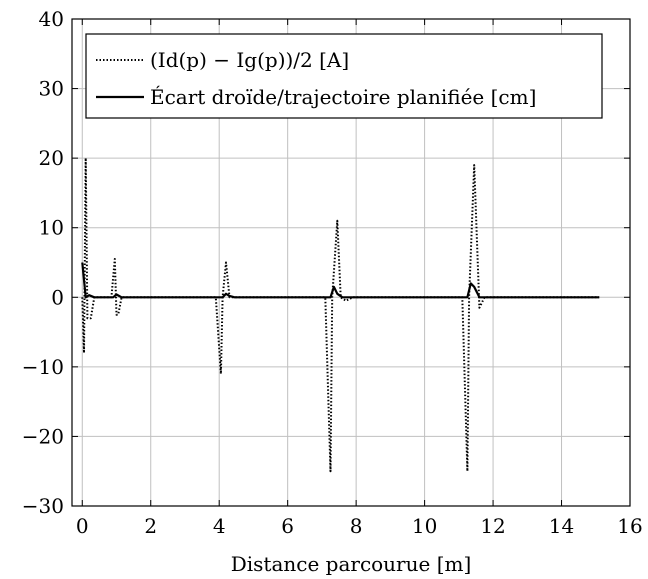 The height and width of the screenshot is (579, 648). Describe the element at coordinates (51, 89) in the screenshot. I see `y-tick-label: 30` at that location.